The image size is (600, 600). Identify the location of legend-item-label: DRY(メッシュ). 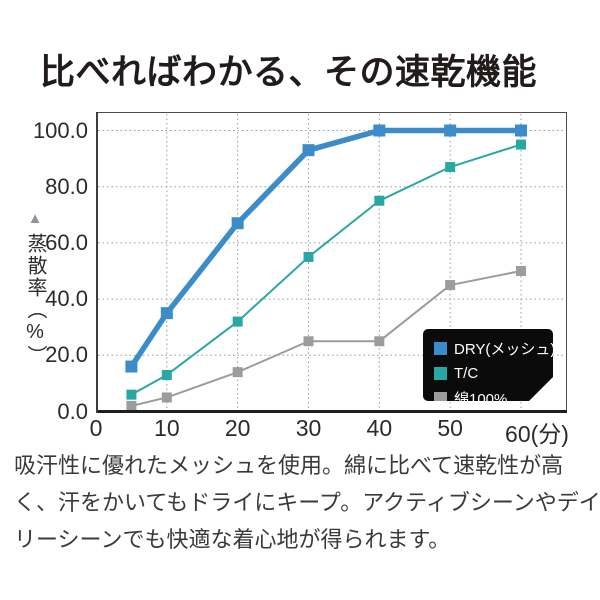
(505, 349).